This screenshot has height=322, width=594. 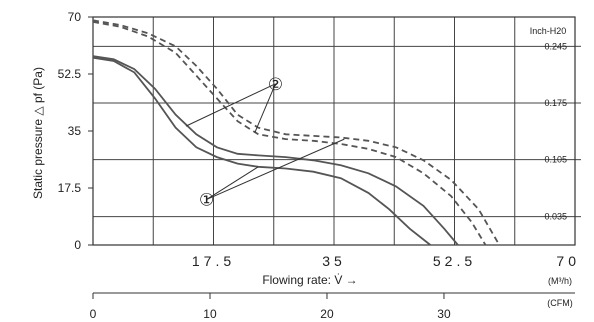 I want to click on x2-axis: 0 10 20 30, so click(x=332, y=306).